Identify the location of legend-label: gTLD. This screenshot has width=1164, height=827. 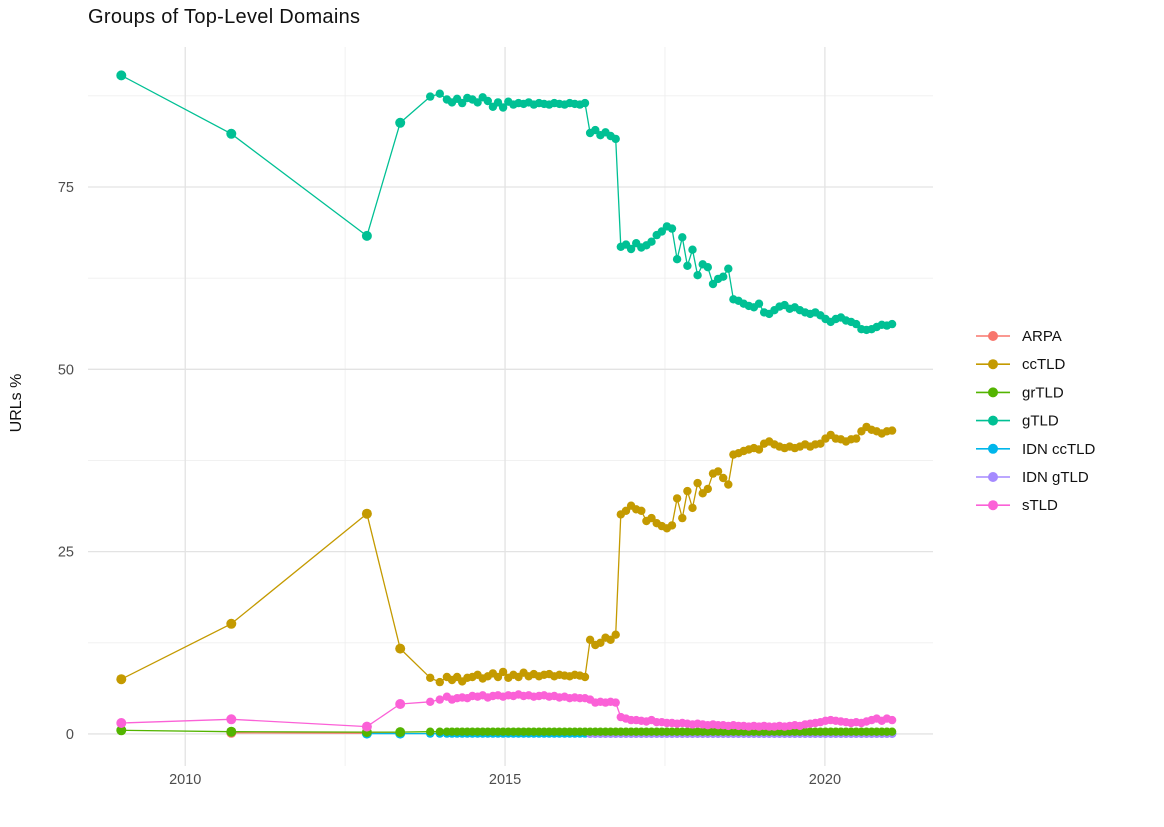
(1040, 421).